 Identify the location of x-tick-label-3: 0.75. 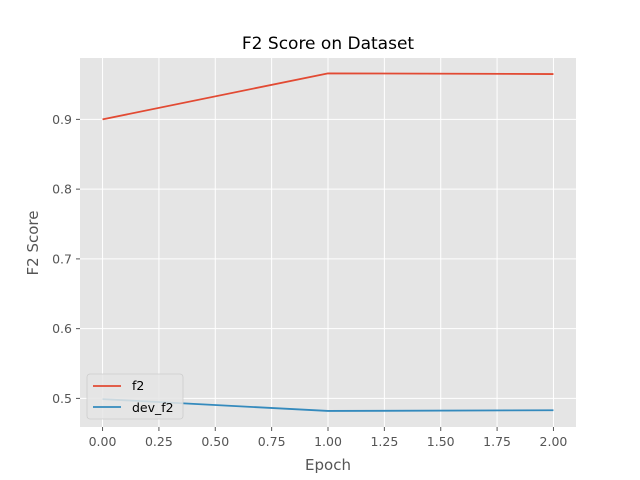
(272, 441).